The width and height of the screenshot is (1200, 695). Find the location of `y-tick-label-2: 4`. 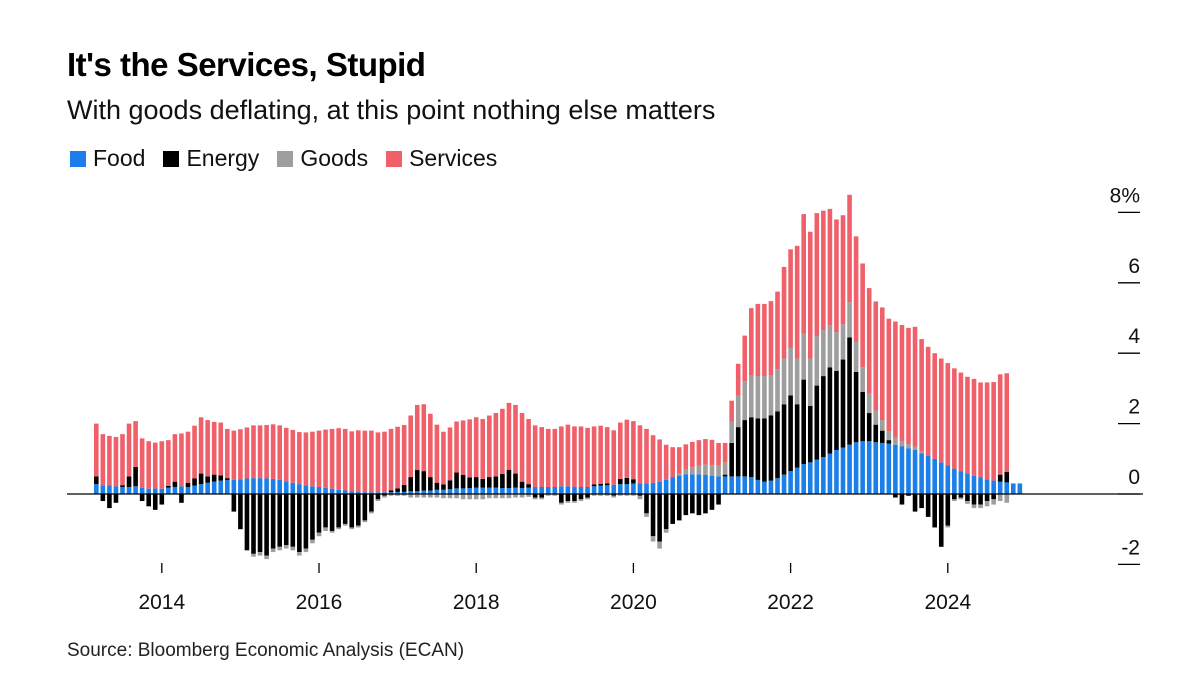

y-tick-label-2: 4 is located at coordinates (1134, 336).